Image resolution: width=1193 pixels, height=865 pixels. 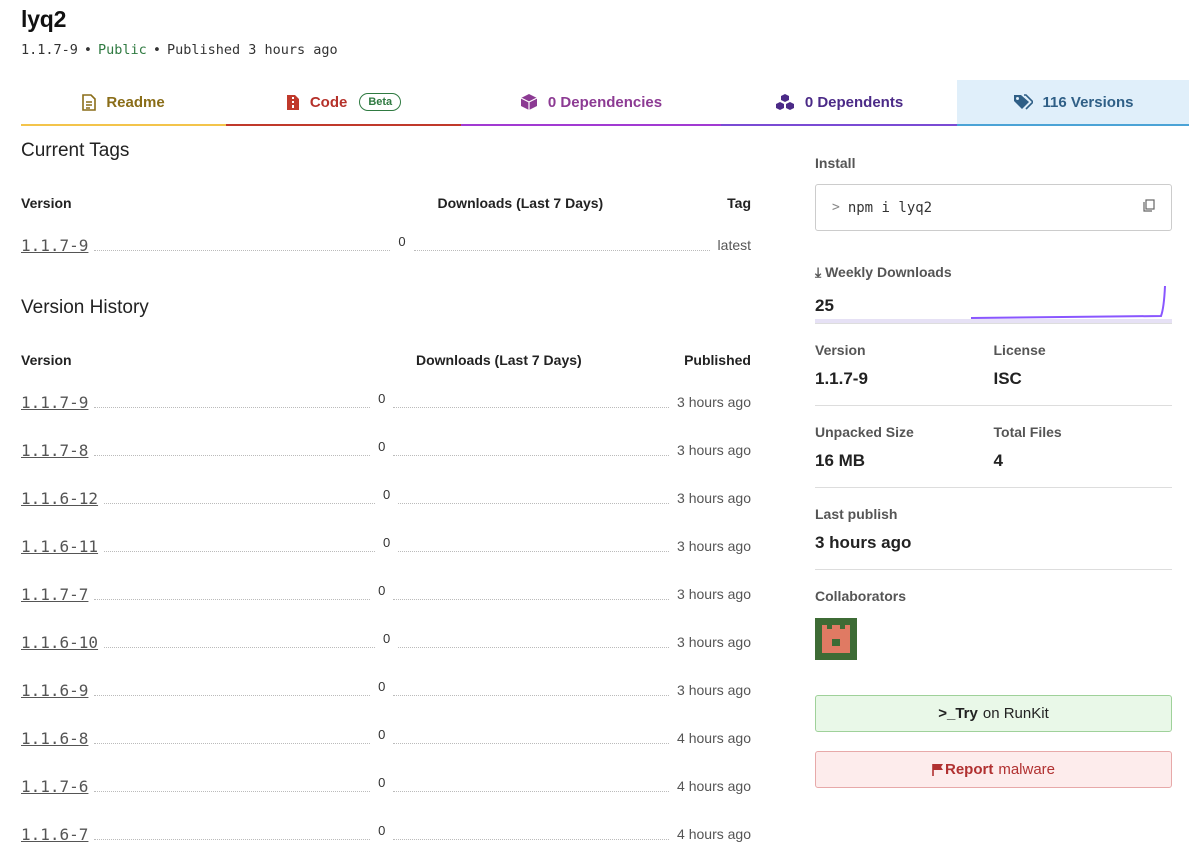 What do you see at coordinates (58, 738) in the screenshot?
I see `version-link: 1.1.6-8` at bounding box center [58, 738].